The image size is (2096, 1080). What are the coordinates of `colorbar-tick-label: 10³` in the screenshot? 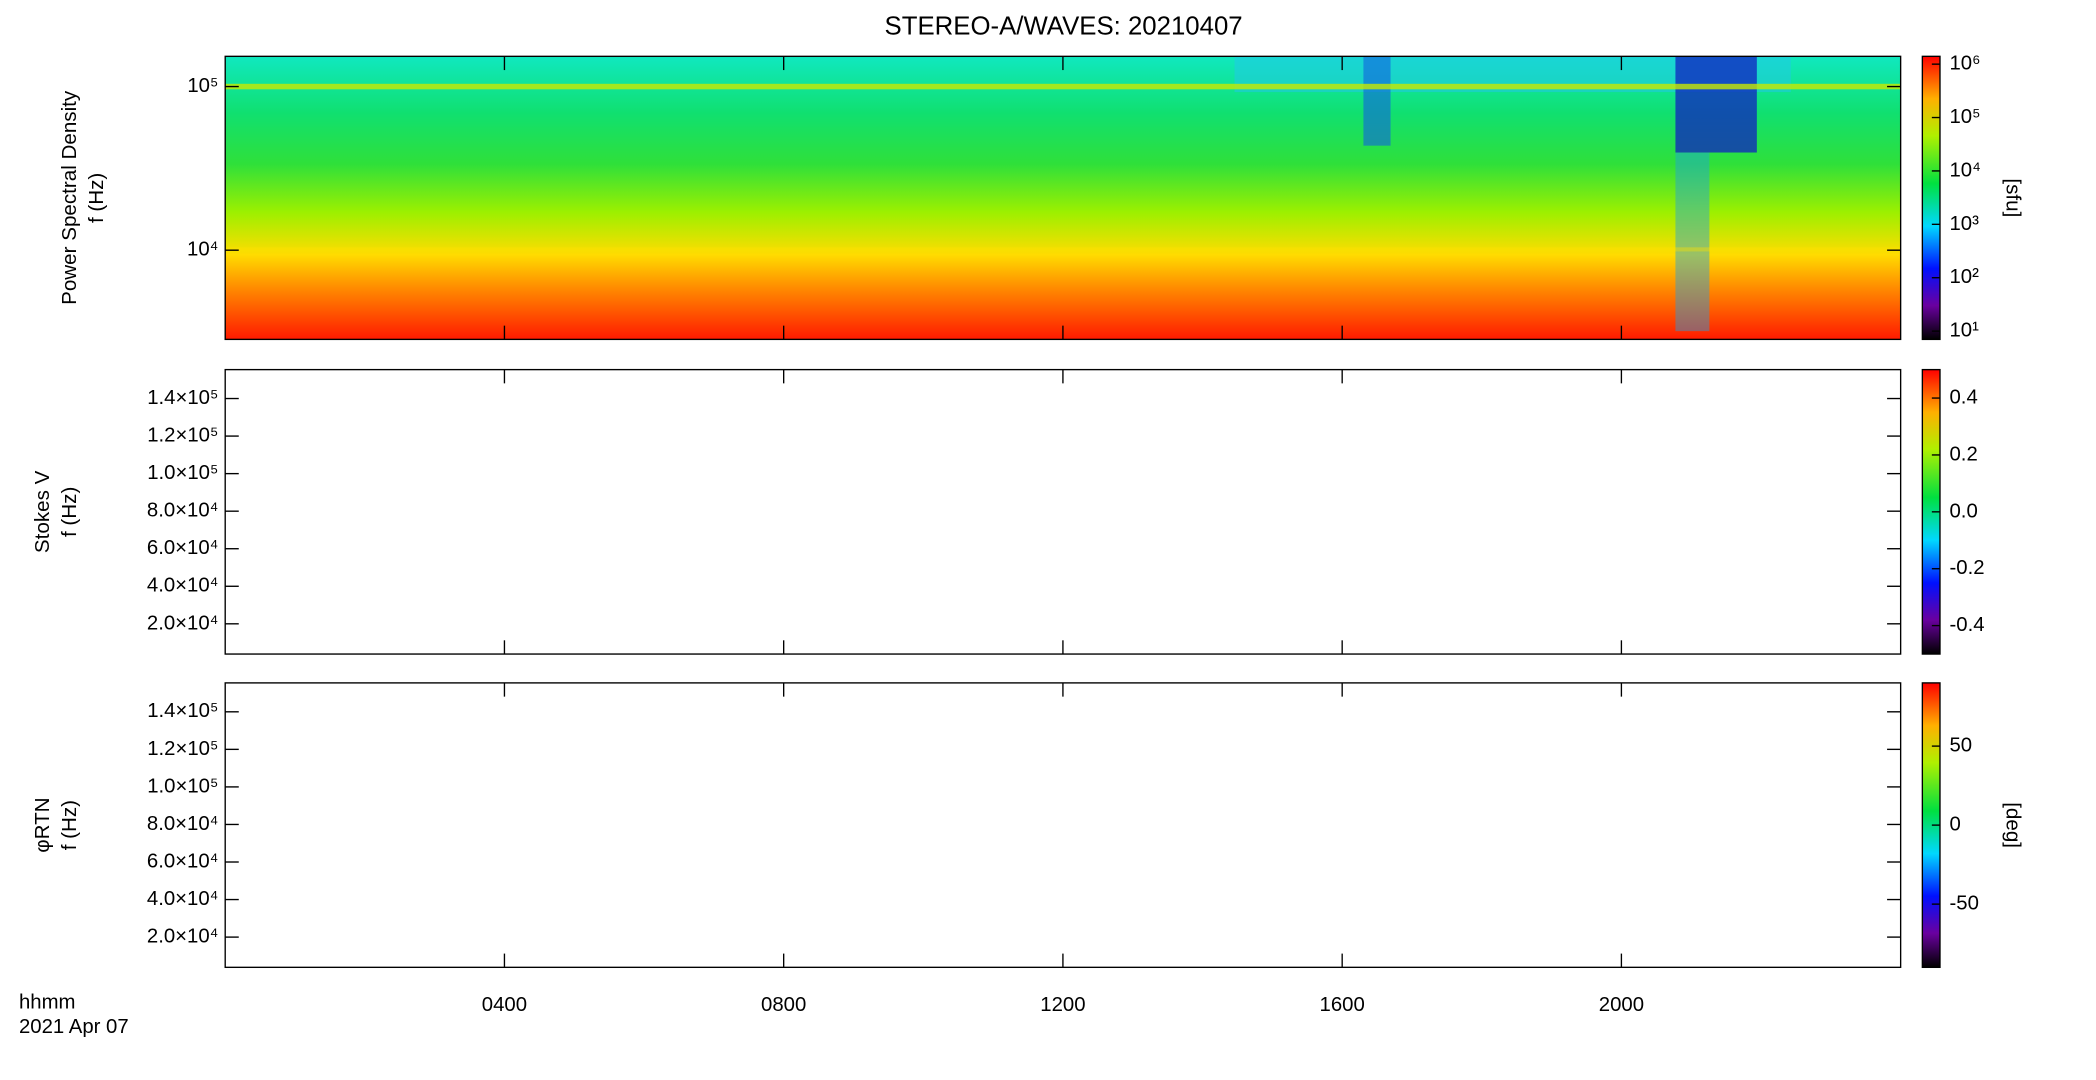 It's located at (1964, 223).